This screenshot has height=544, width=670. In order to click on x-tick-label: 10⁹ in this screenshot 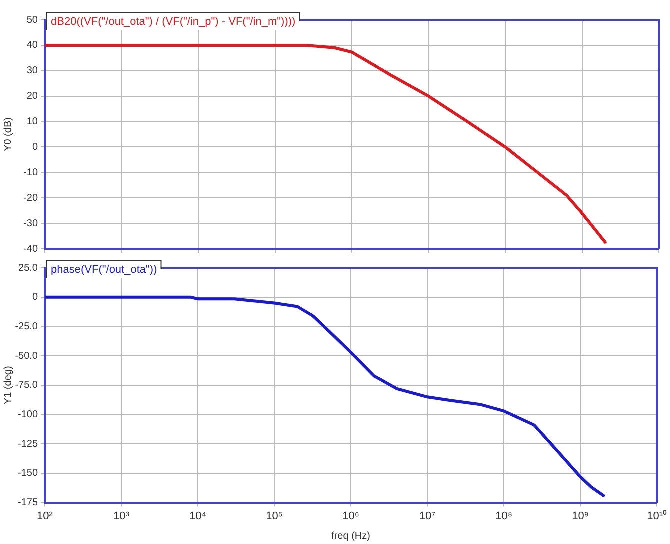, I will do `click(581, 516)`.